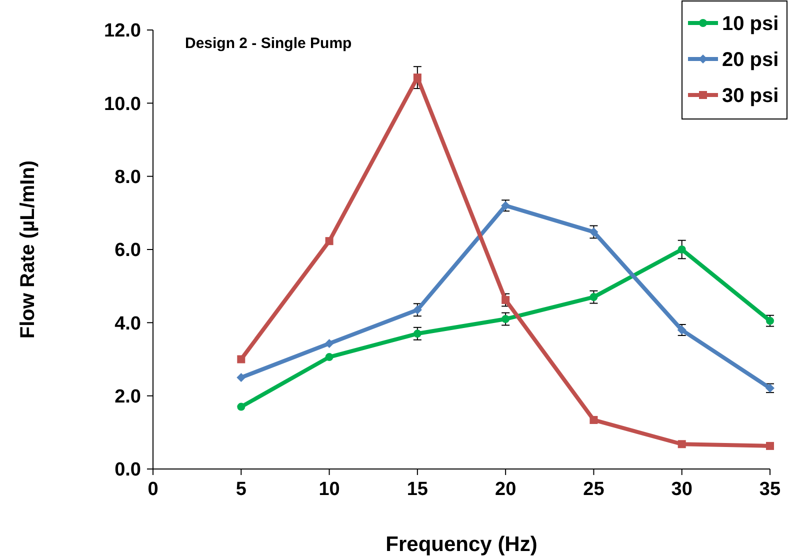  What do you see at coordinates (681, 489) in the screenshot?
I see `x-tick-label: 30` at bounding box center [681, 489].